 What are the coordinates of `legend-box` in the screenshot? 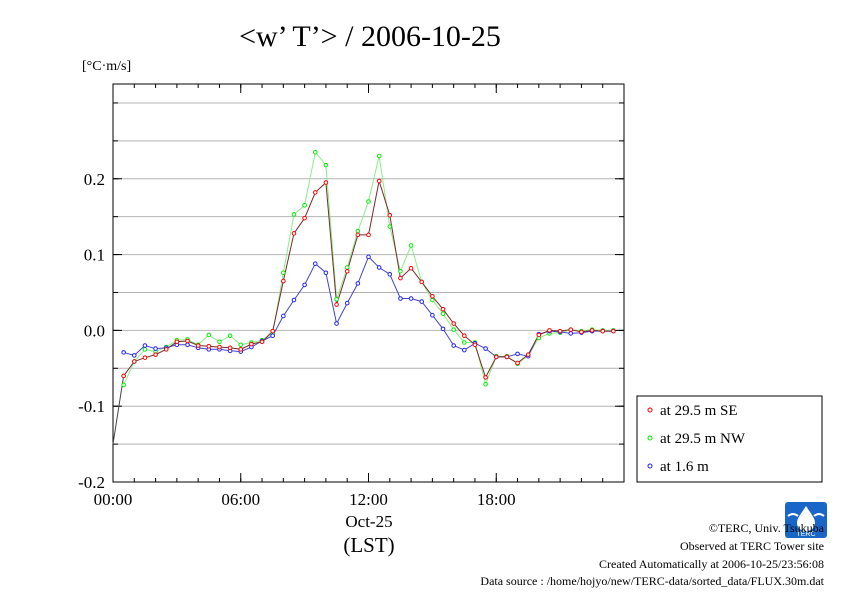 It's located at (729, 439).